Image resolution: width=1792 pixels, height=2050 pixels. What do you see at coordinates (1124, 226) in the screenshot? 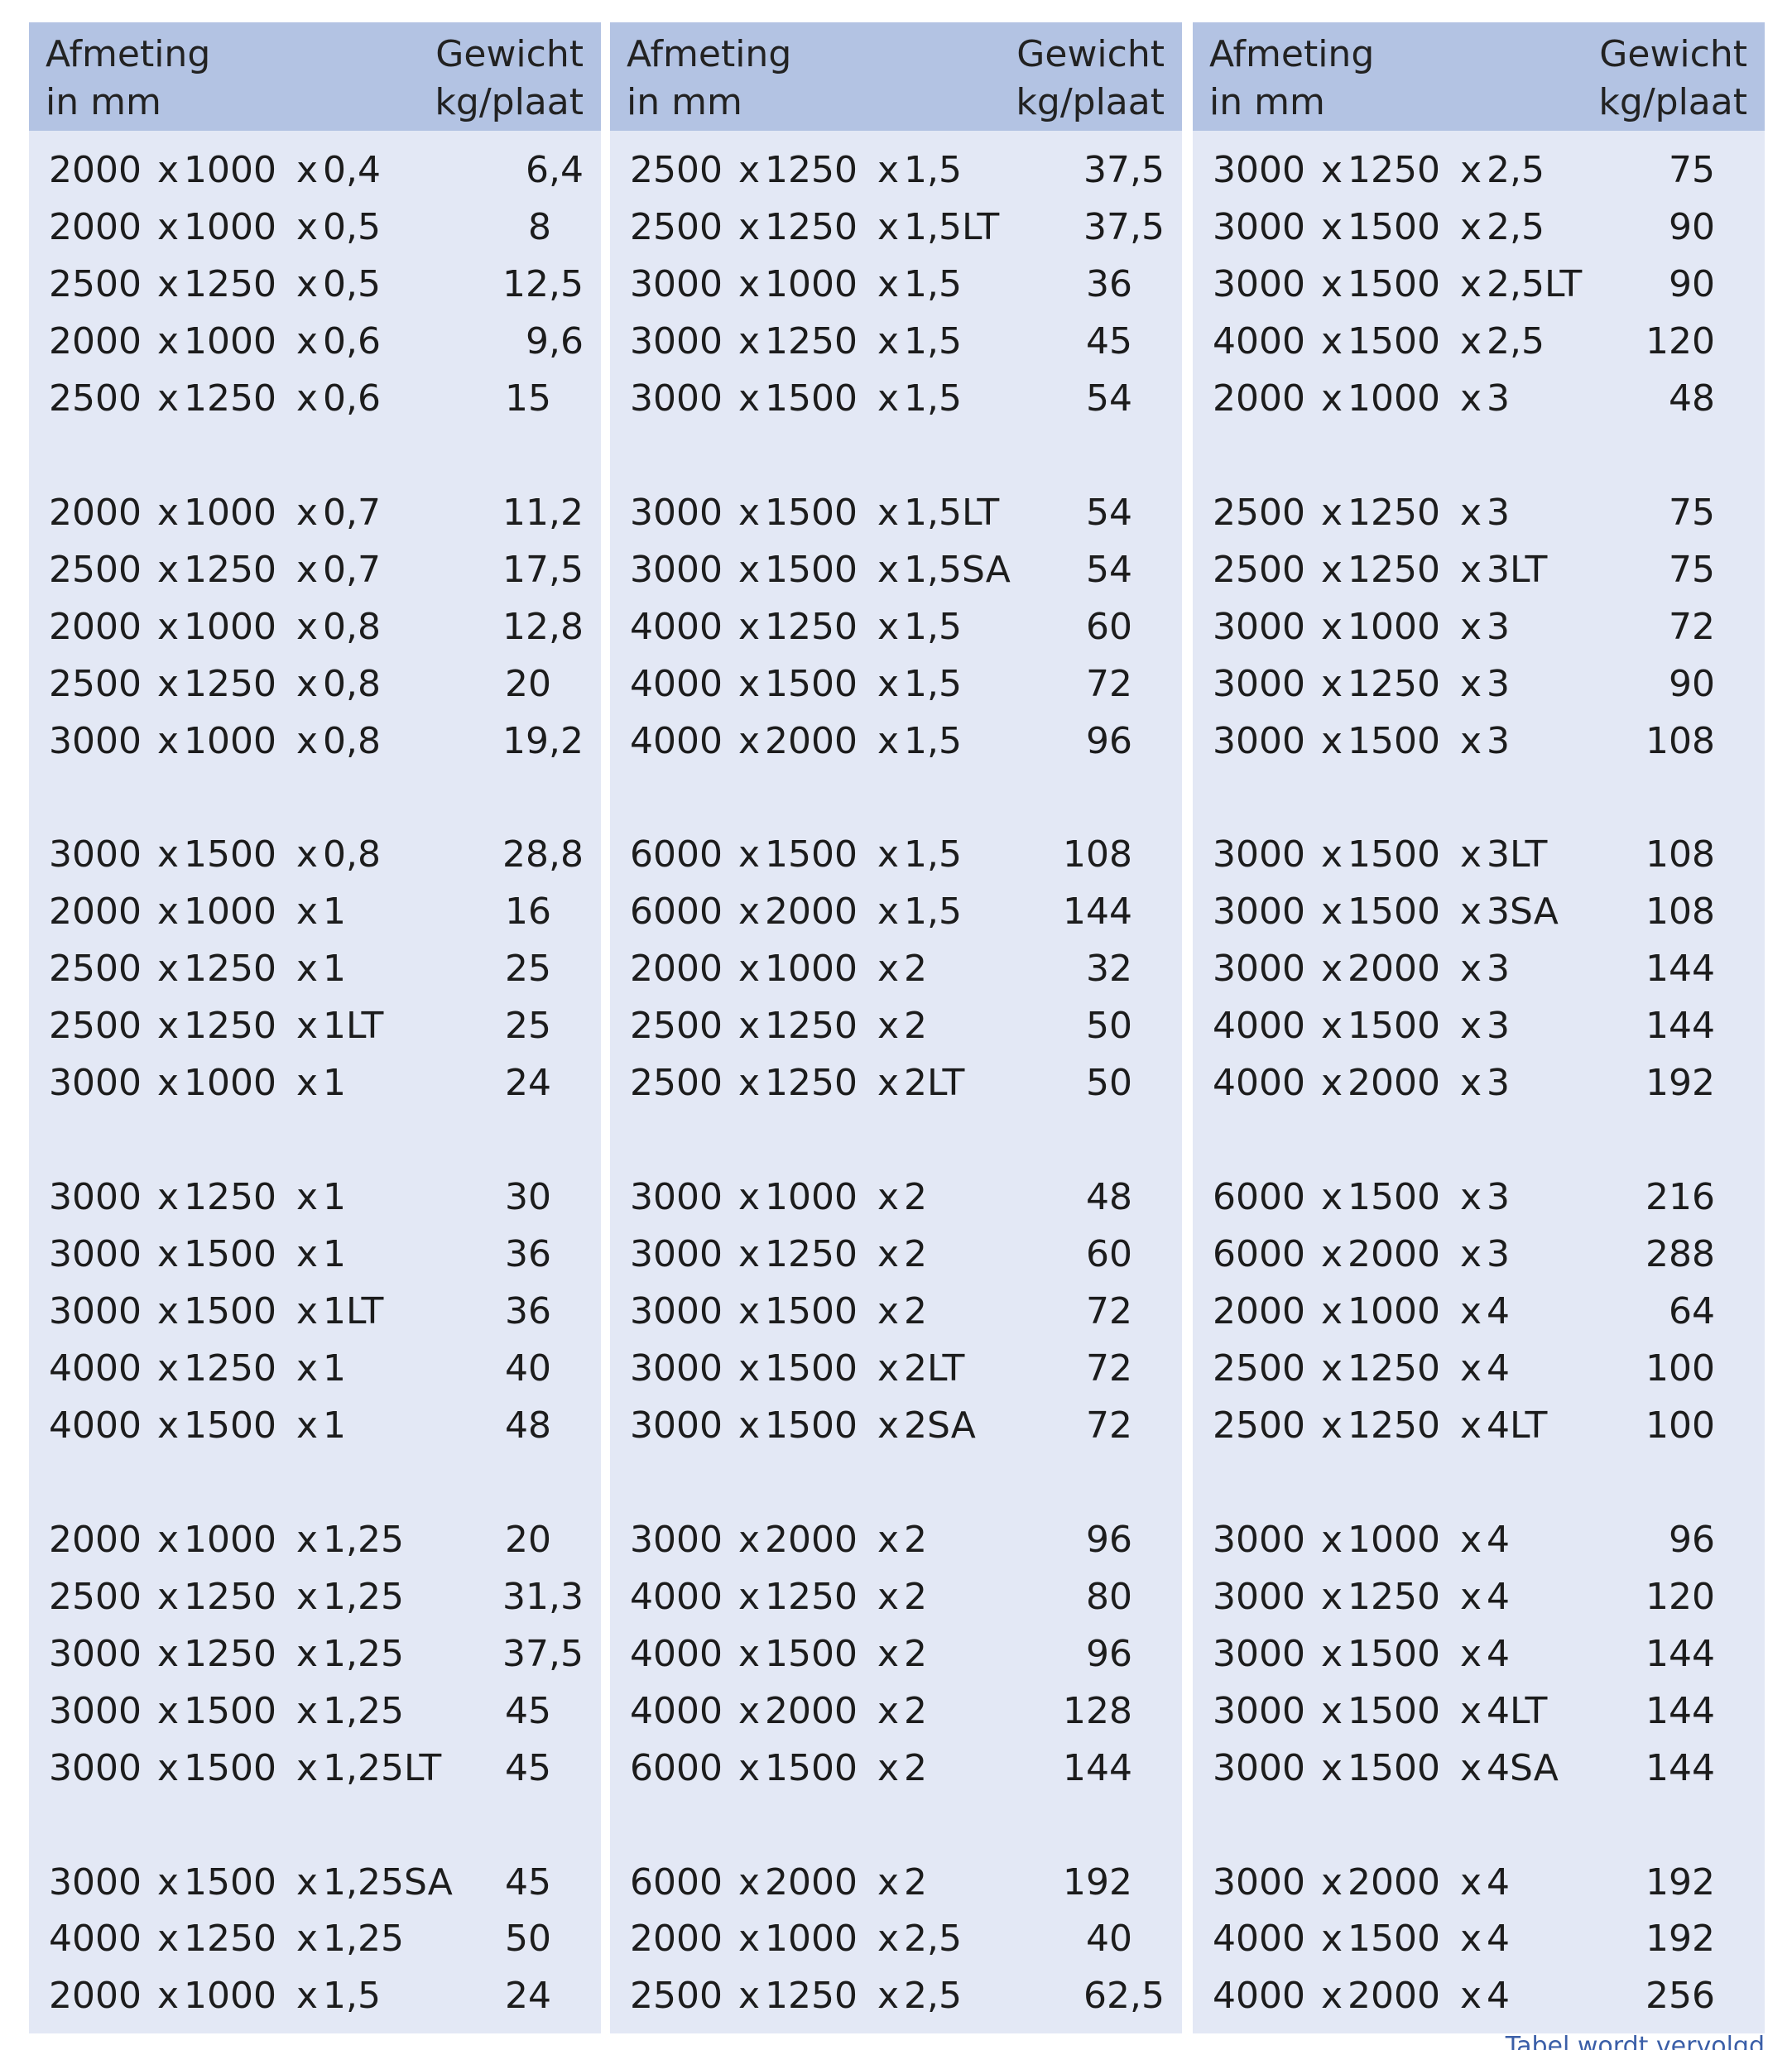
I see `plate-weight: 37,5` at bounding box center [1124, 226].